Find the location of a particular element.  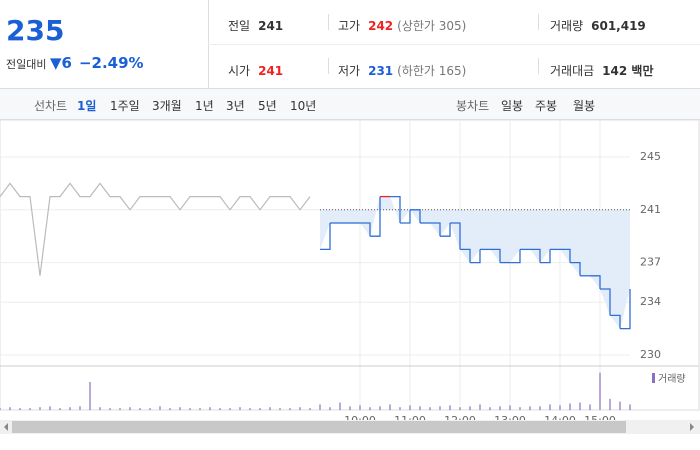

stat-value: 241 is located at coordinates (271, 71).